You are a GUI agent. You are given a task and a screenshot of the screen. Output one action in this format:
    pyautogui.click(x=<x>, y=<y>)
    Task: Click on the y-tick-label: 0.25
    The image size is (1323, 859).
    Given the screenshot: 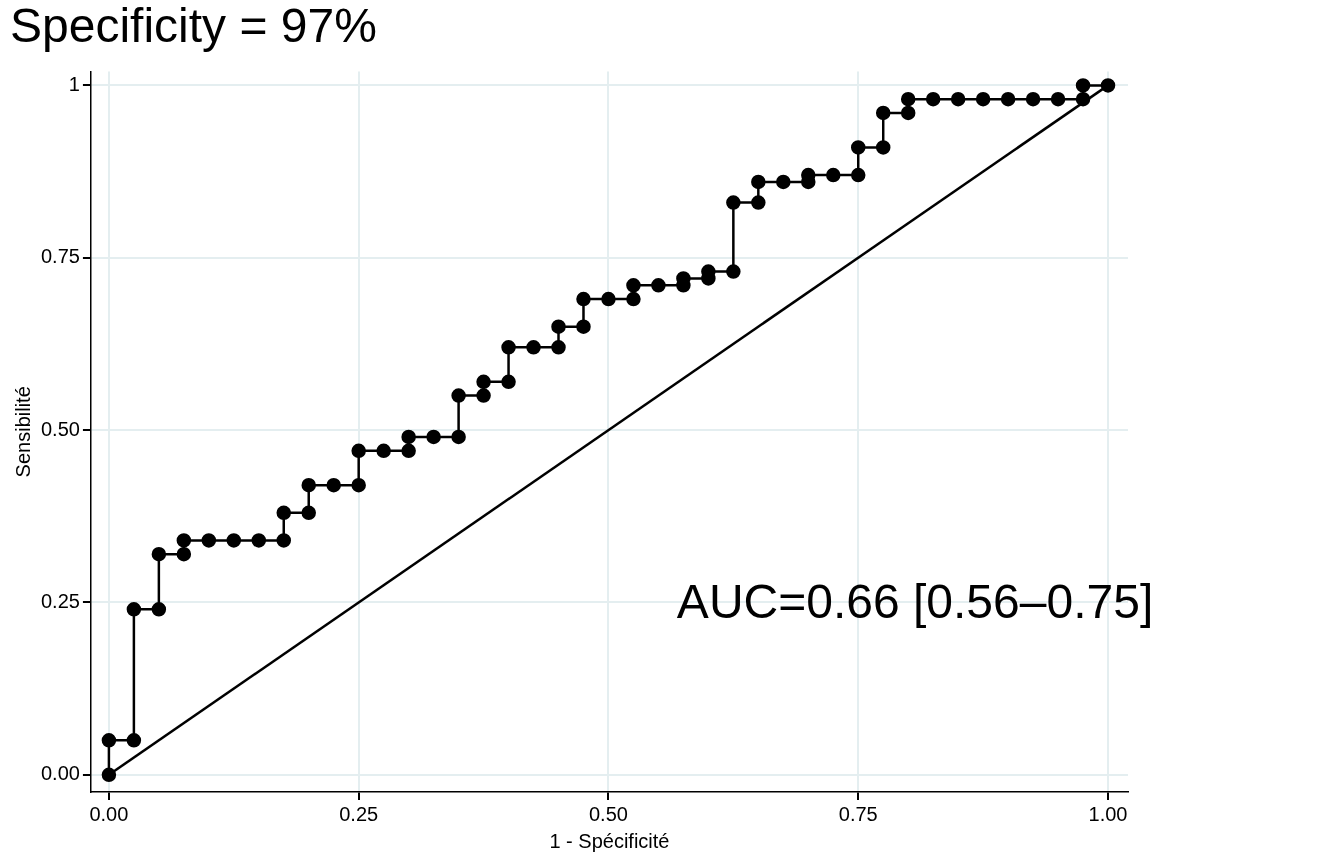 What is the action you would take?
    pyautogui.click(x=60, y=600)
    